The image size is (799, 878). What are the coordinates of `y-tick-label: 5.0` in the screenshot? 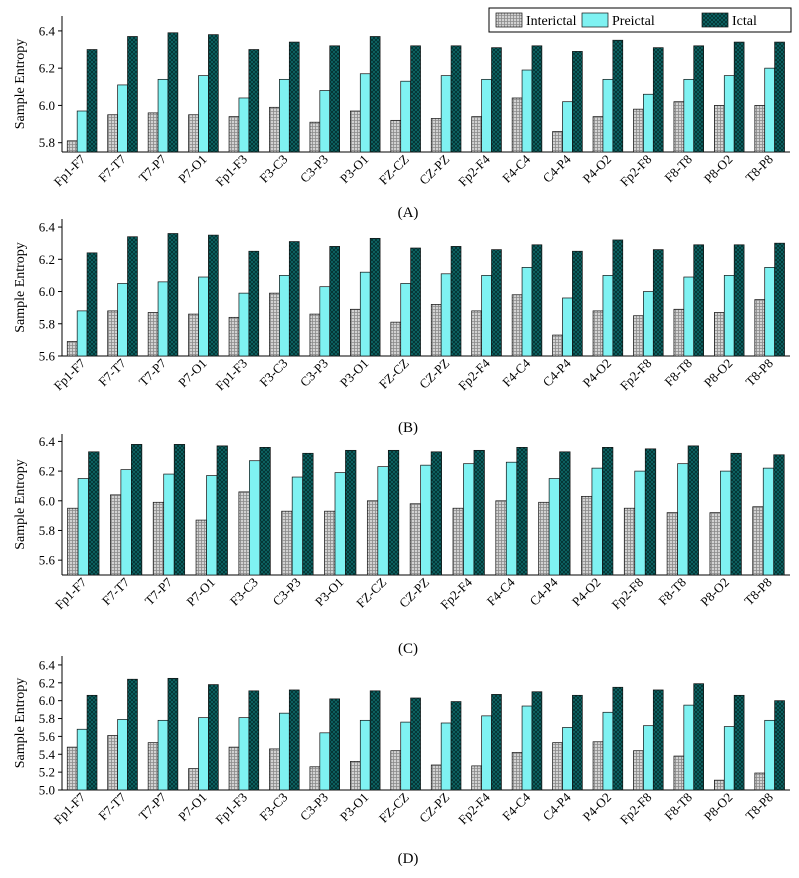 It's located at (47, 790).